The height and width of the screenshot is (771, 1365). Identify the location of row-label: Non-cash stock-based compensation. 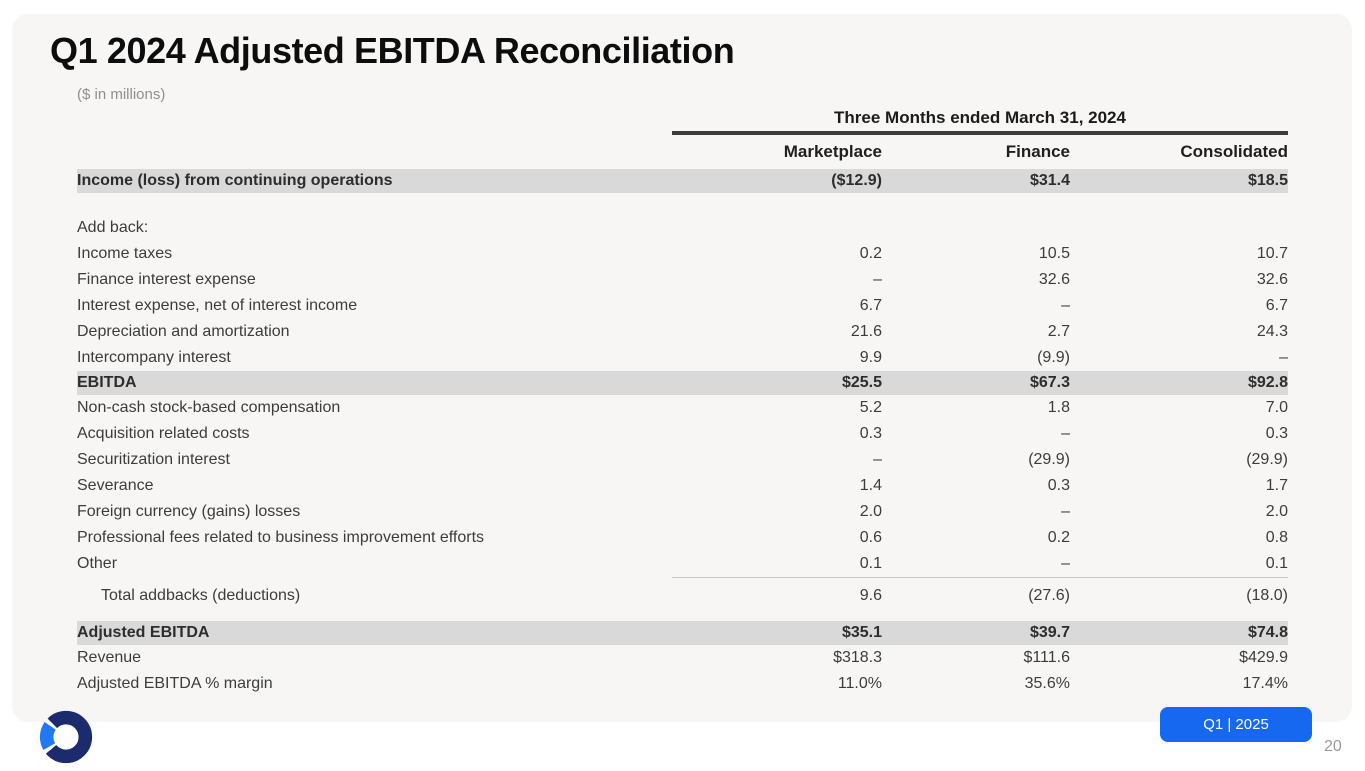
(209, 407).